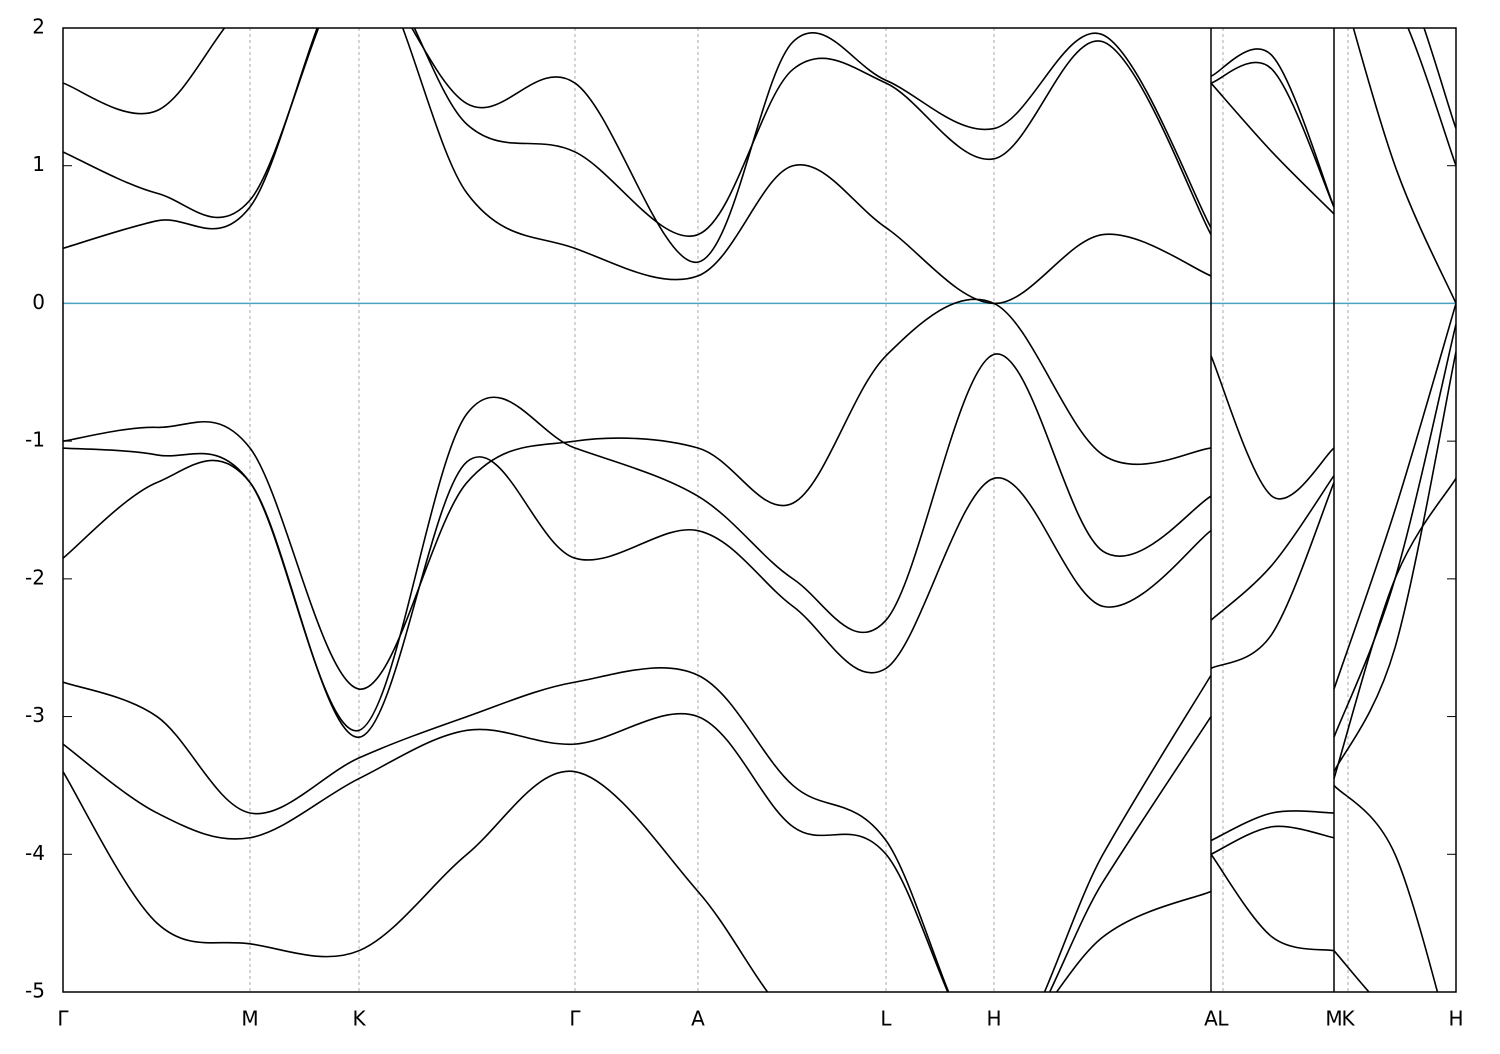 The width and height of the screenshot is (1500, 1054). What do you see at coordinates (35, 440) in the screenshot?
I see `y-tick-label: -1` at bounding box center [35, 440].